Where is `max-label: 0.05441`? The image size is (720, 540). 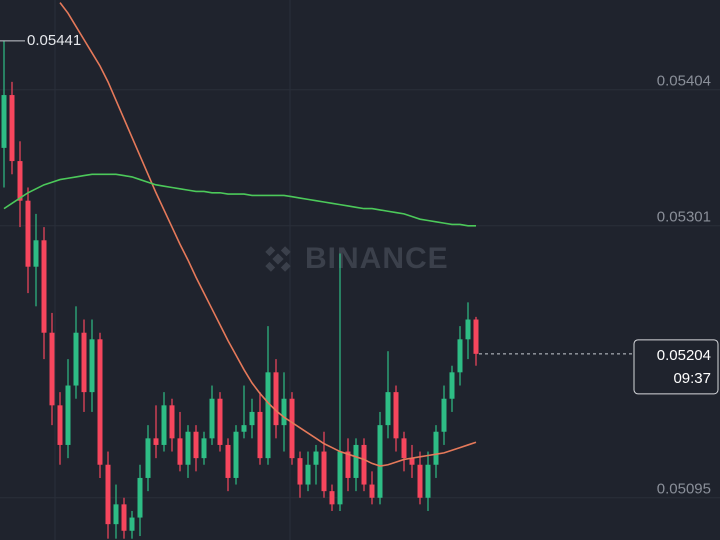 max-label: 0.05441 is located at coordinates (54, 40).